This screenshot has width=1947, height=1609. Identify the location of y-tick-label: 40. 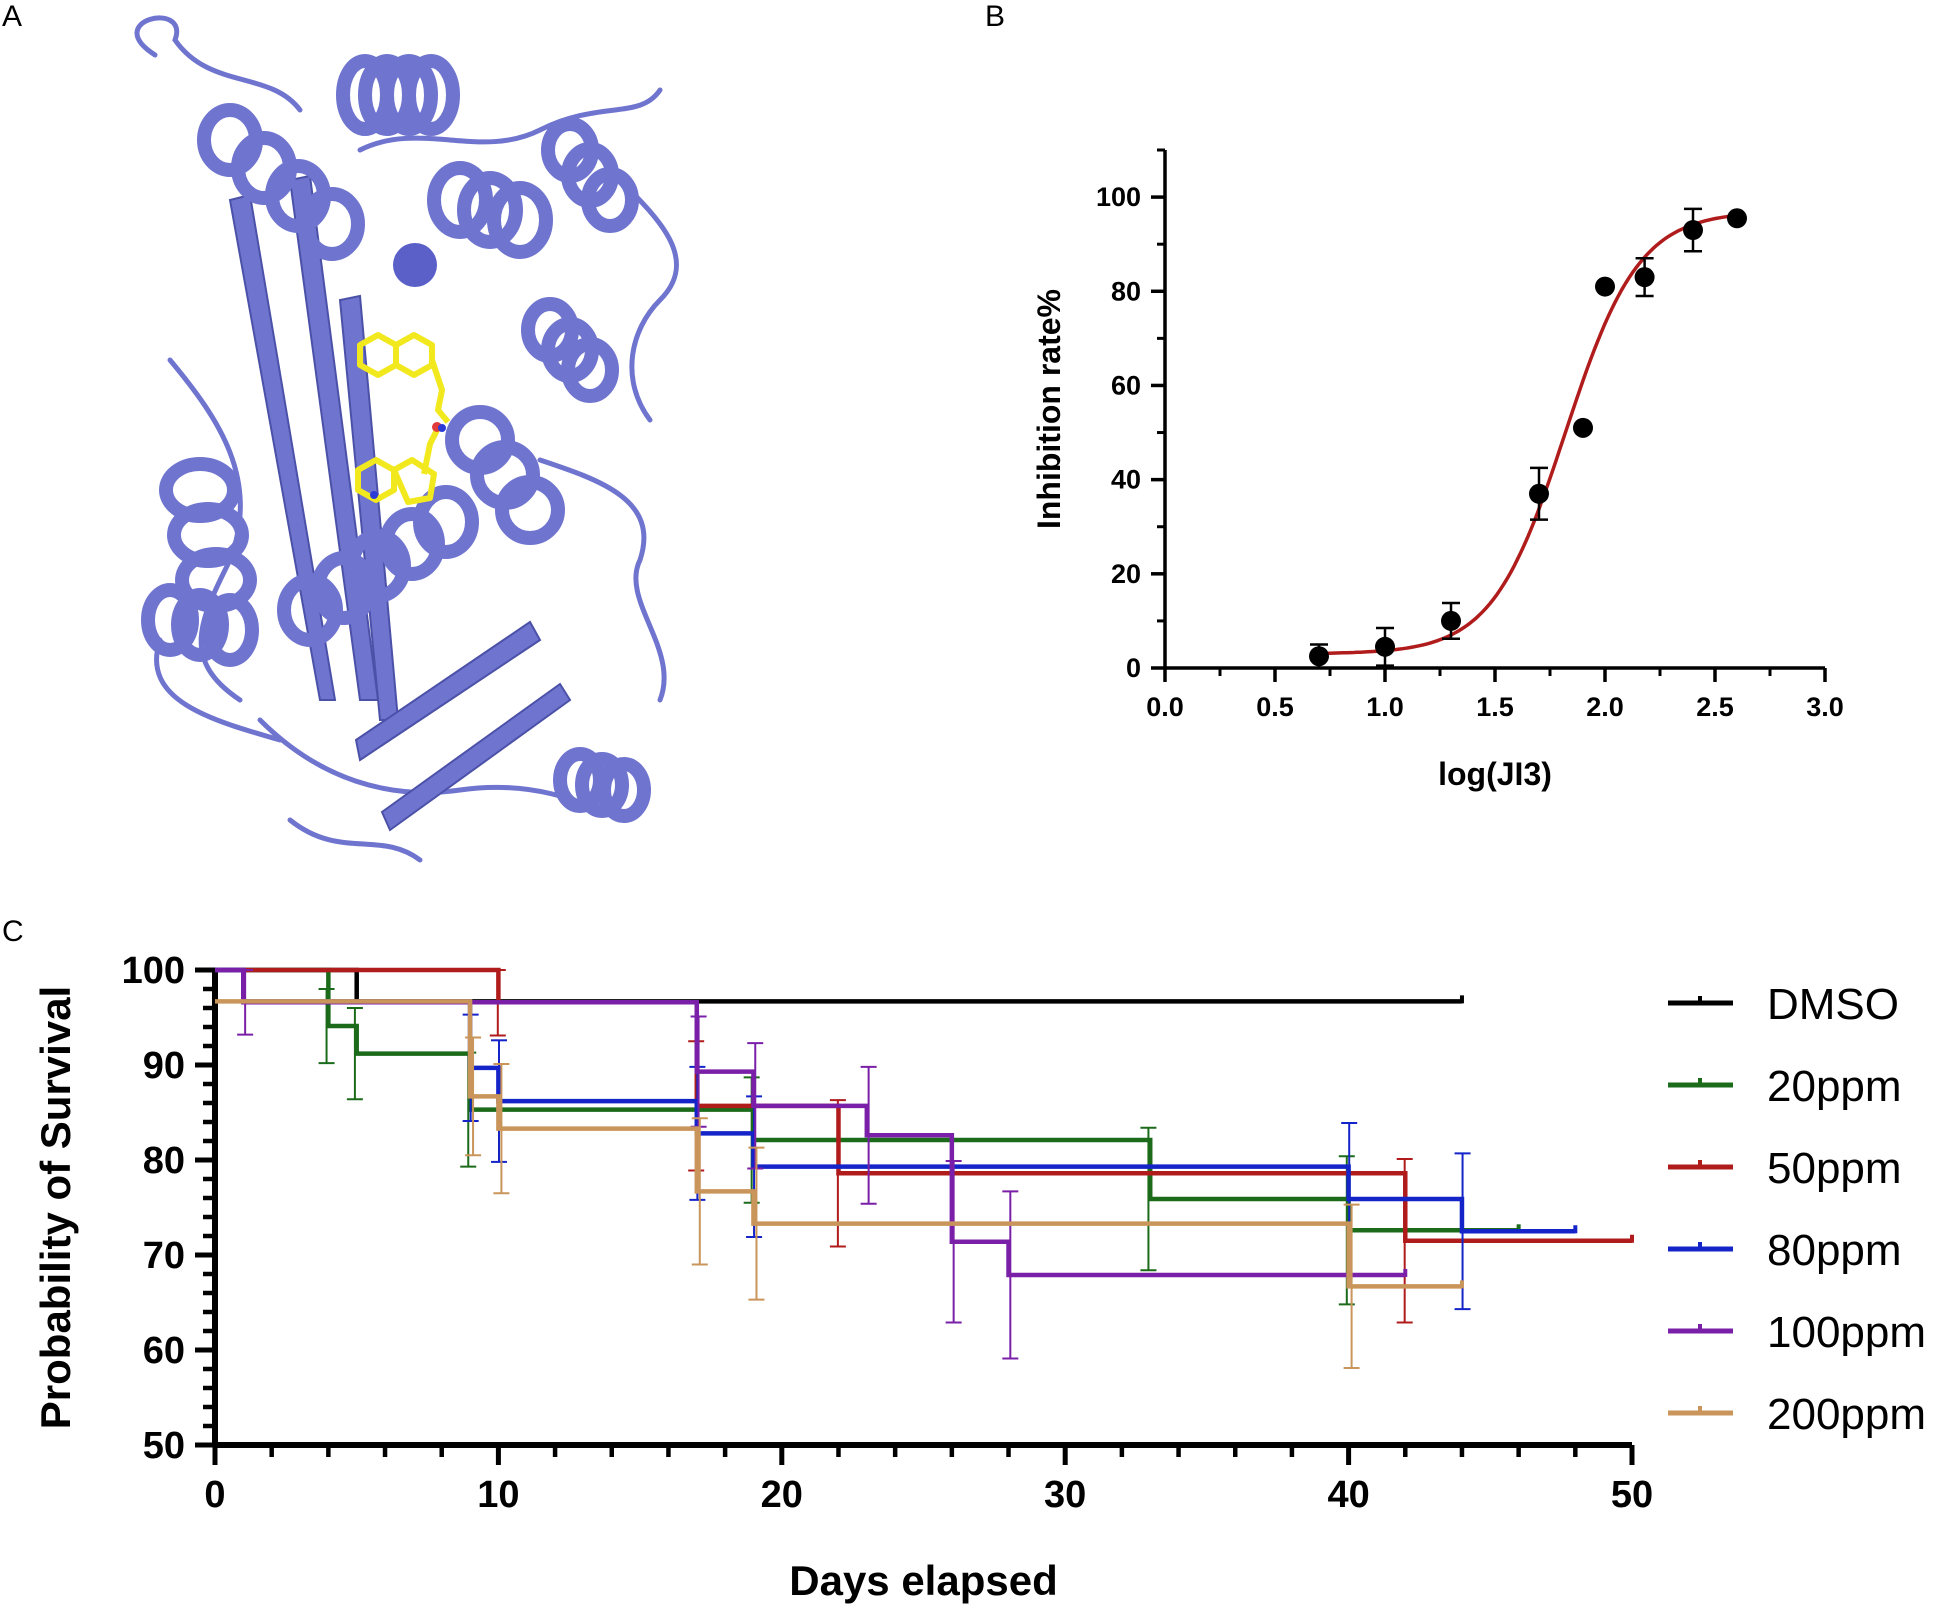
(1126, 480).